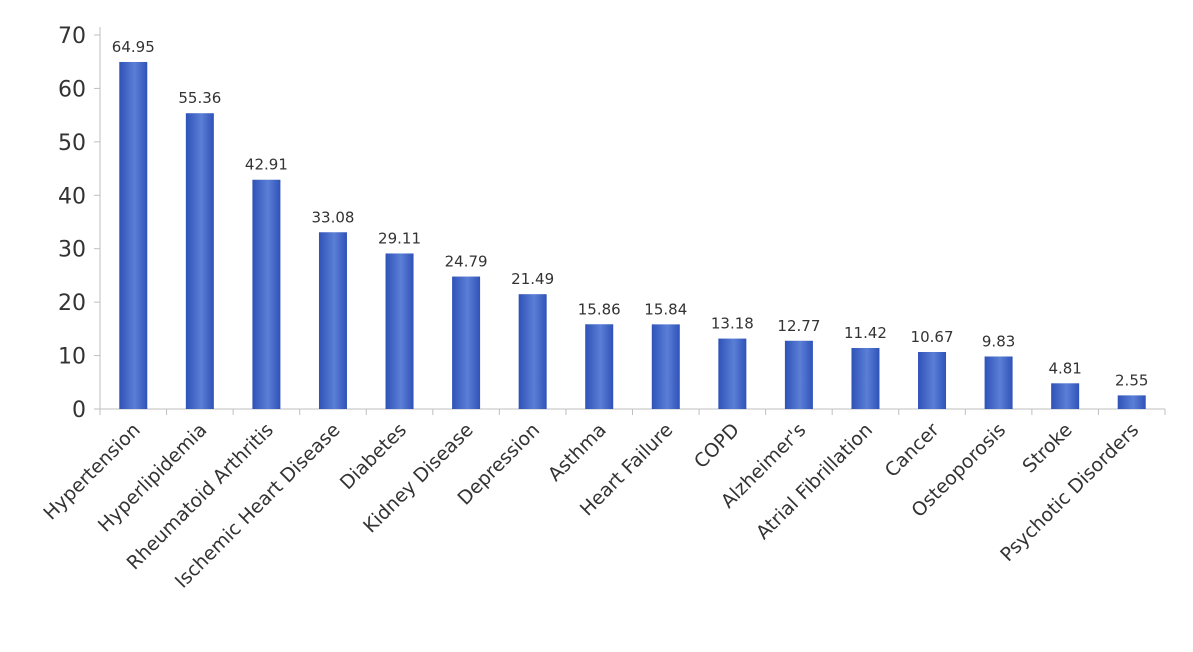 The height and width of the screenshot is (652, 1193). I want to click on data-label: 9.83, so click(998, 341).